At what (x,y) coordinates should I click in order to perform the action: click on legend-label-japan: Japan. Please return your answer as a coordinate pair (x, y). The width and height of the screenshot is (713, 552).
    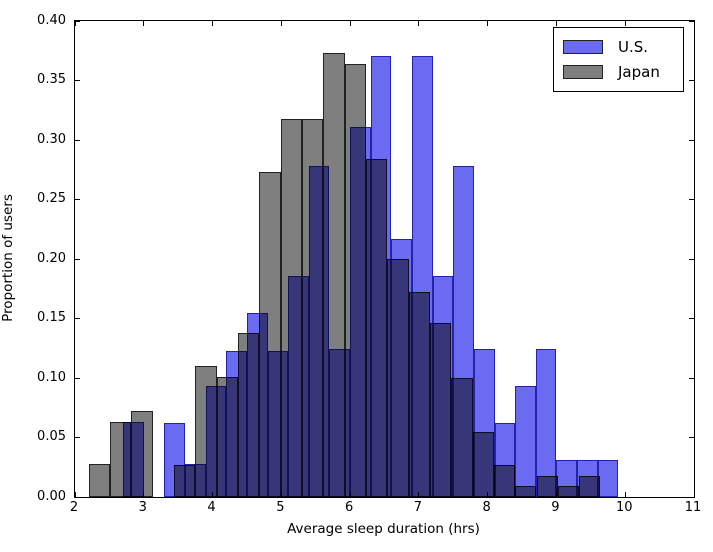
    Looking at the image, I should click on (639, 72).